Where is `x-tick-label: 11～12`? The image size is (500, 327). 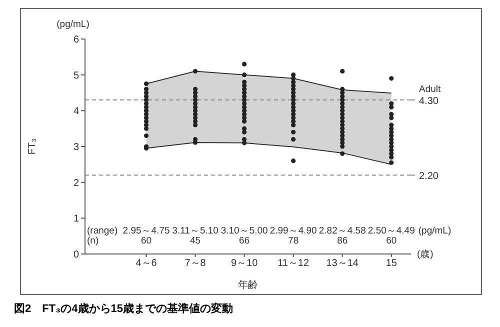 x-tick-label: 11～12 is located at coordinates (294, 264).